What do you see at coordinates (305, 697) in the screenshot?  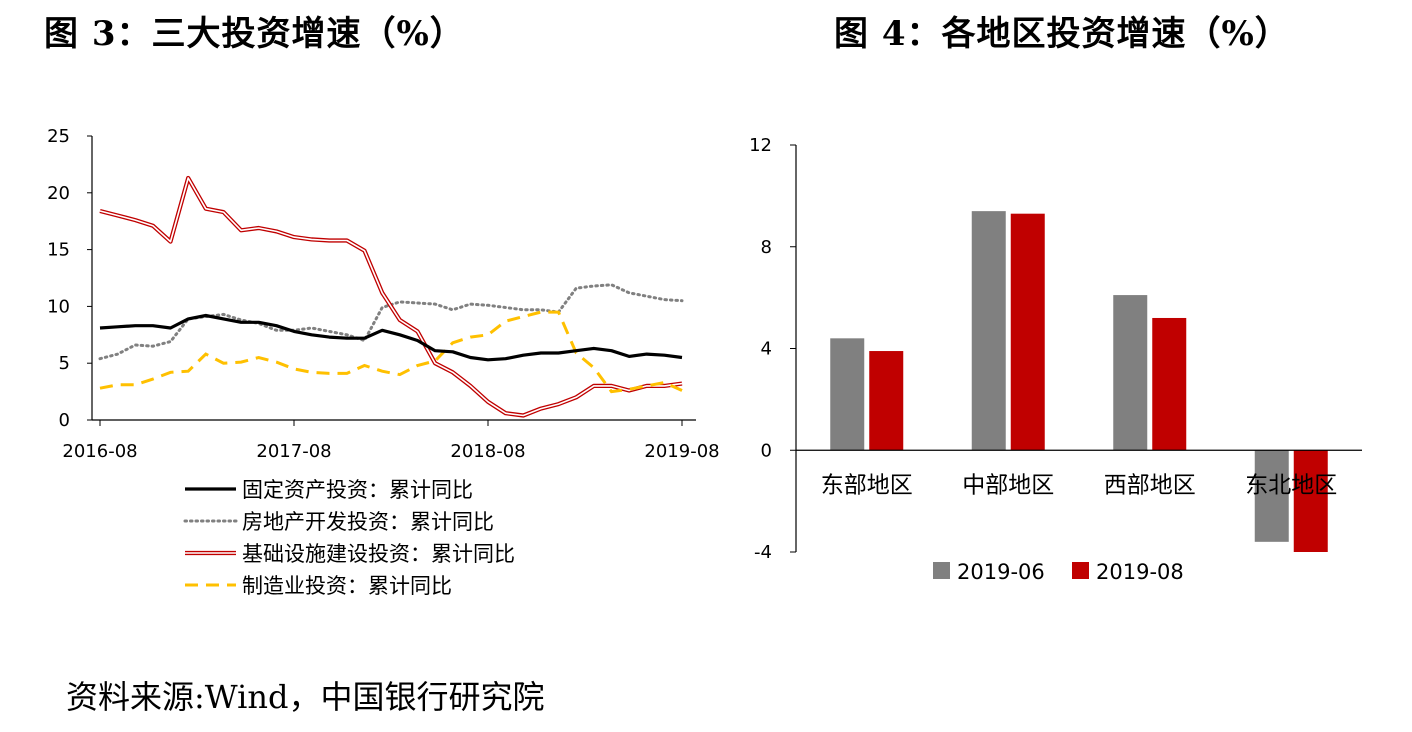 I see `source-note: 资料来源:Wind，中国银行研究院` at bounding box center [305, 697].